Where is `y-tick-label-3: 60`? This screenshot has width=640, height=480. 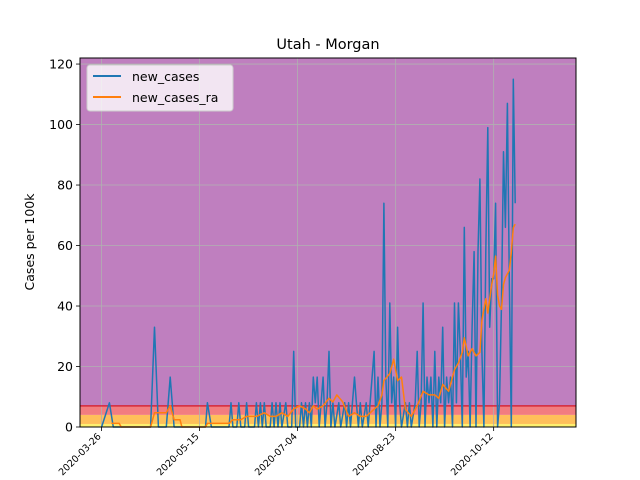 y-tick-label-3: 60 is located at coordinates (65, 245).